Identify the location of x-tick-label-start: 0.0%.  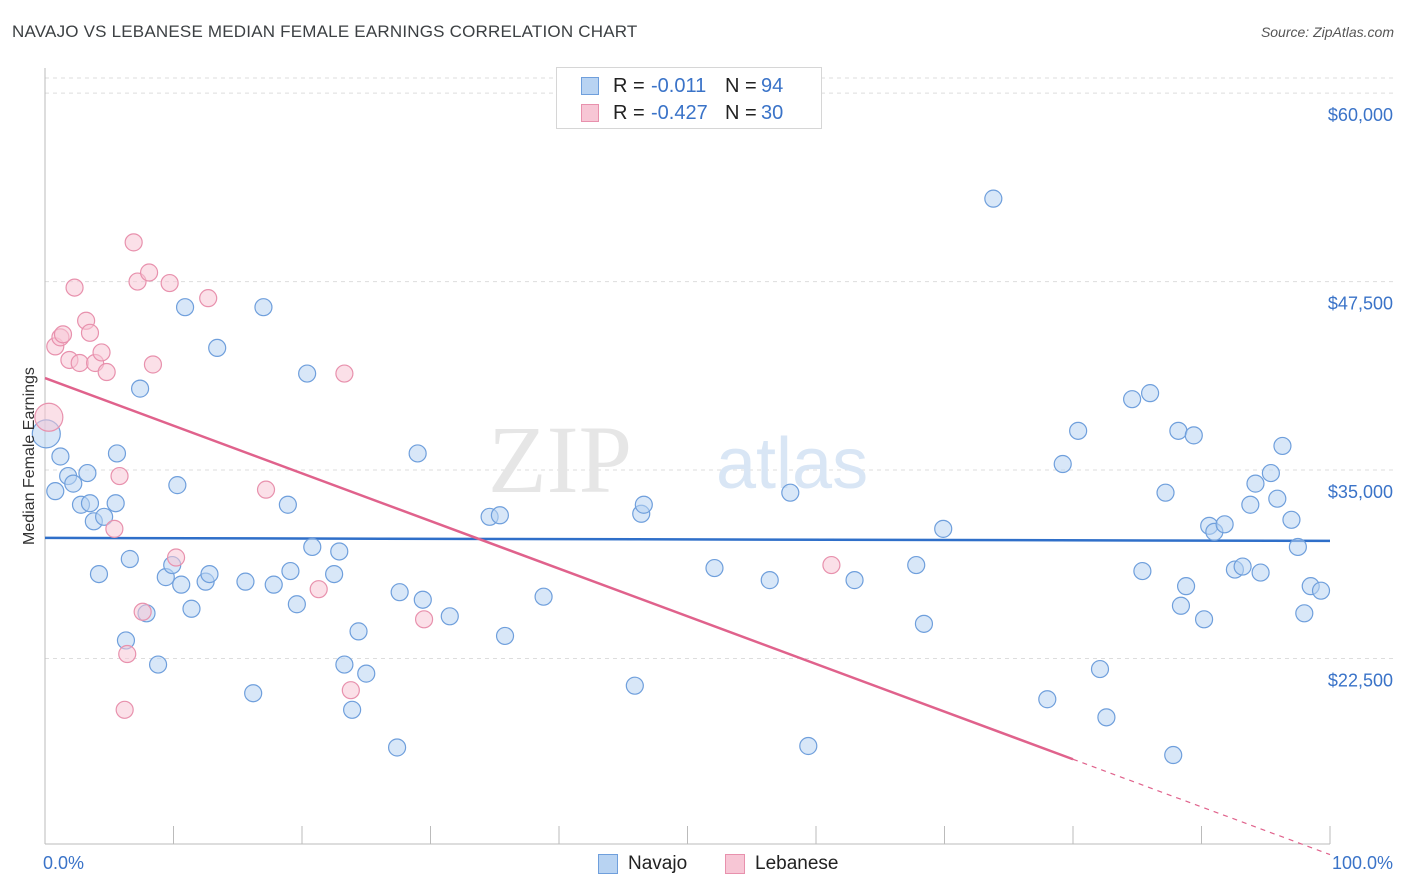
(63, 863).